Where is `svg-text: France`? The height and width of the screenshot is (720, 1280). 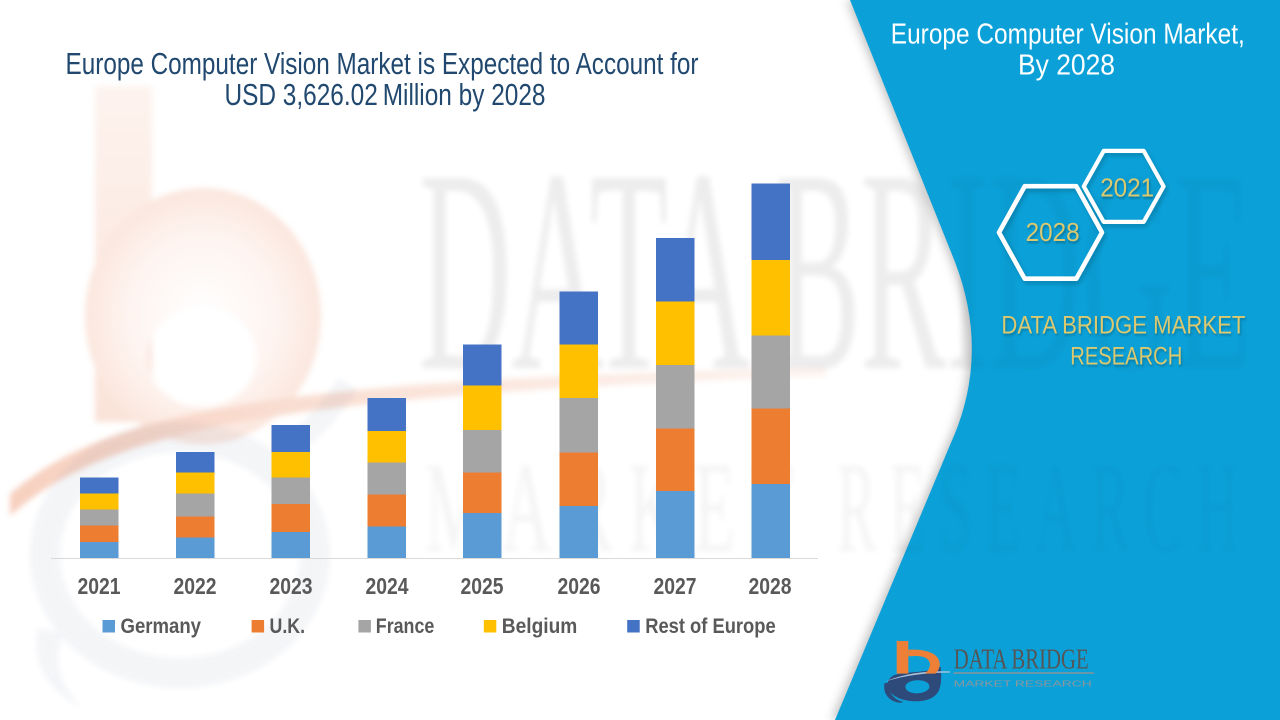 svg-text: France is located at coordinates (405, 626).